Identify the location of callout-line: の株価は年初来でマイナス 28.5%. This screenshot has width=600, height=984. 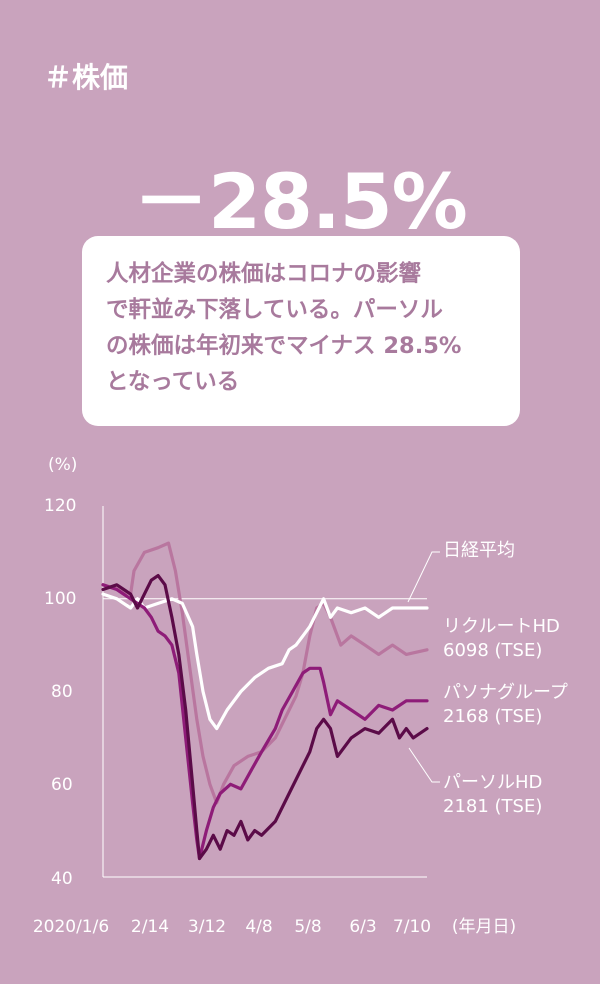
(284, 346).